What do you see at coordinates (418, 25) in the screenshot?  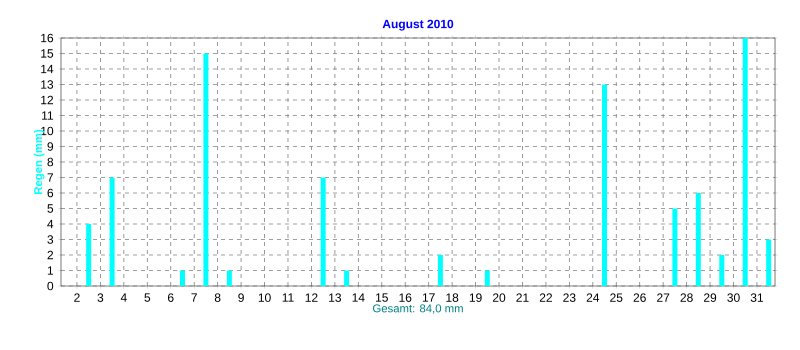 I see `chart-title: August 2010` at bounding box center [418, 25].